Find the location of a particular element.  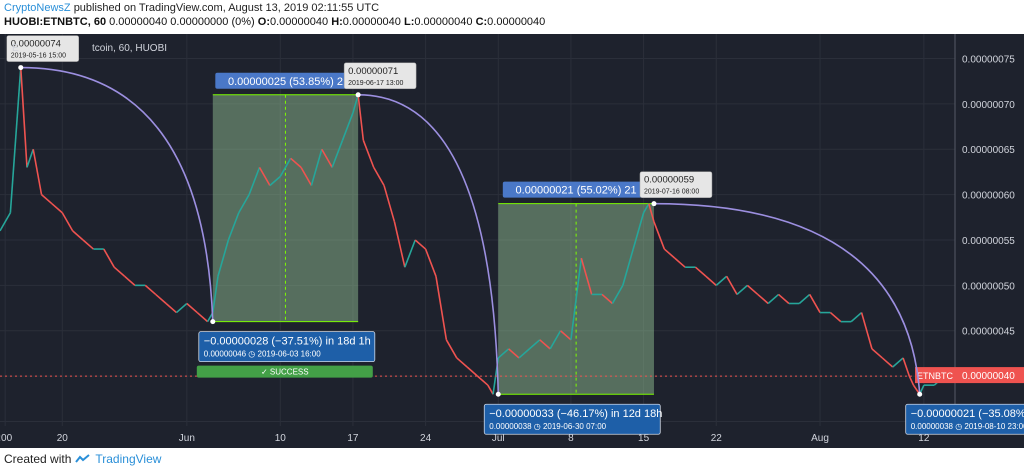

symbol-label: HUOBI:ETNBTC, 60 is located at coordinates (55, 22).